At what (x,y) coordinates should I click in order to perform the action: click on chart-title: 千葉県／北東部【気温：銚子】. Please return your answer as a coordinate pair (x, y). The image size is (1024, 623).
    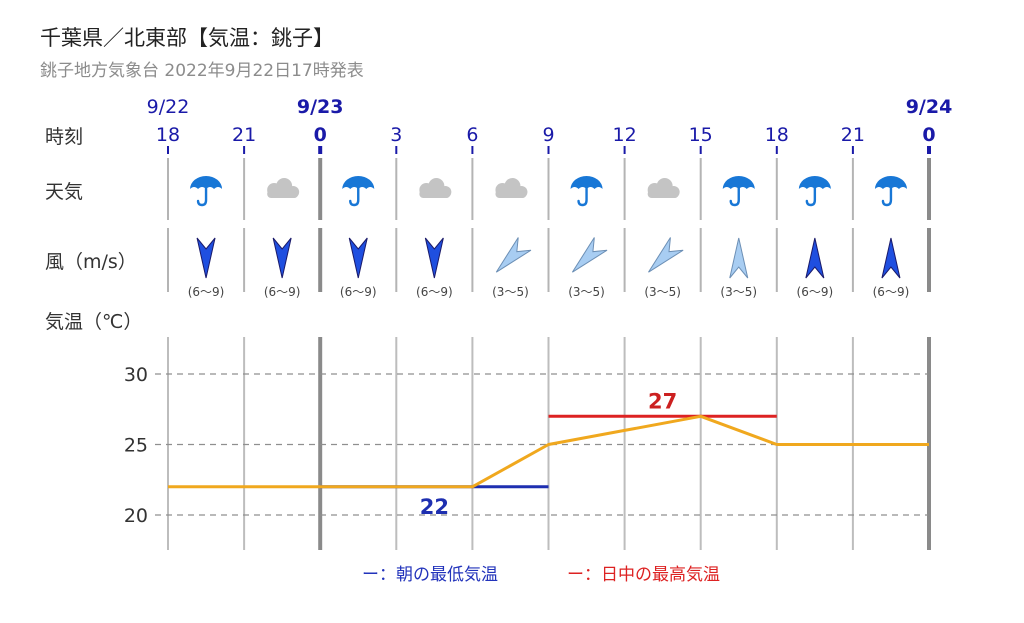
    Looking at the image, I should click on (187, 38).